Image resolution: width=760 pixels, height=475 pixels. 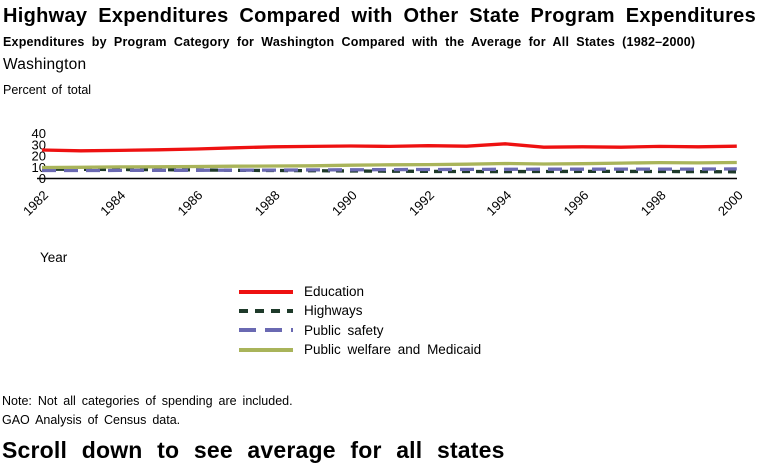 I want to click on x-tick-label: 1986, so click(x=189, y=203).